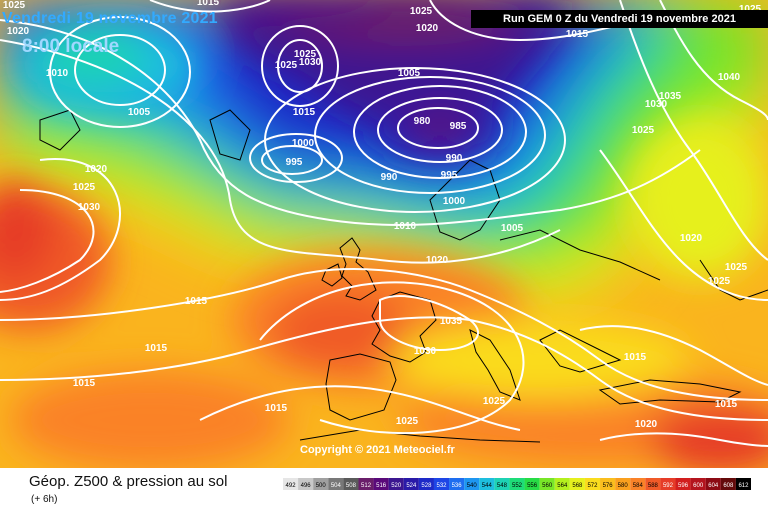 The image size is (768, 512). I want to click on scale-label: 588, so click(653, 486).